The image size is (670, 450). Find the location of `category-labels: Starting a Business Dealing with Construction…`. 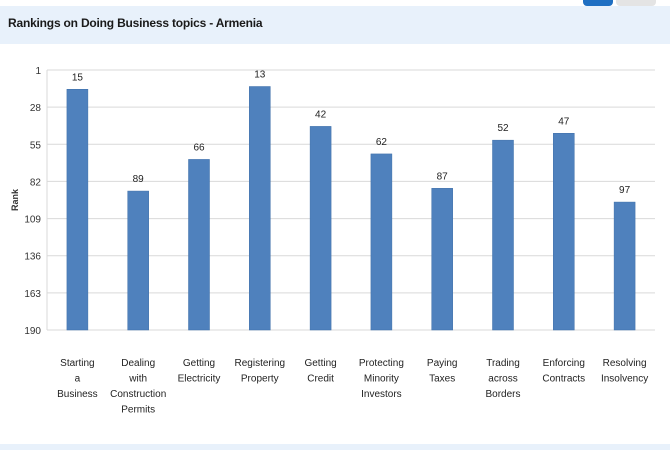

category-labels: Starting a Business Dealing with Construction… is located at coordinates (352, 387).